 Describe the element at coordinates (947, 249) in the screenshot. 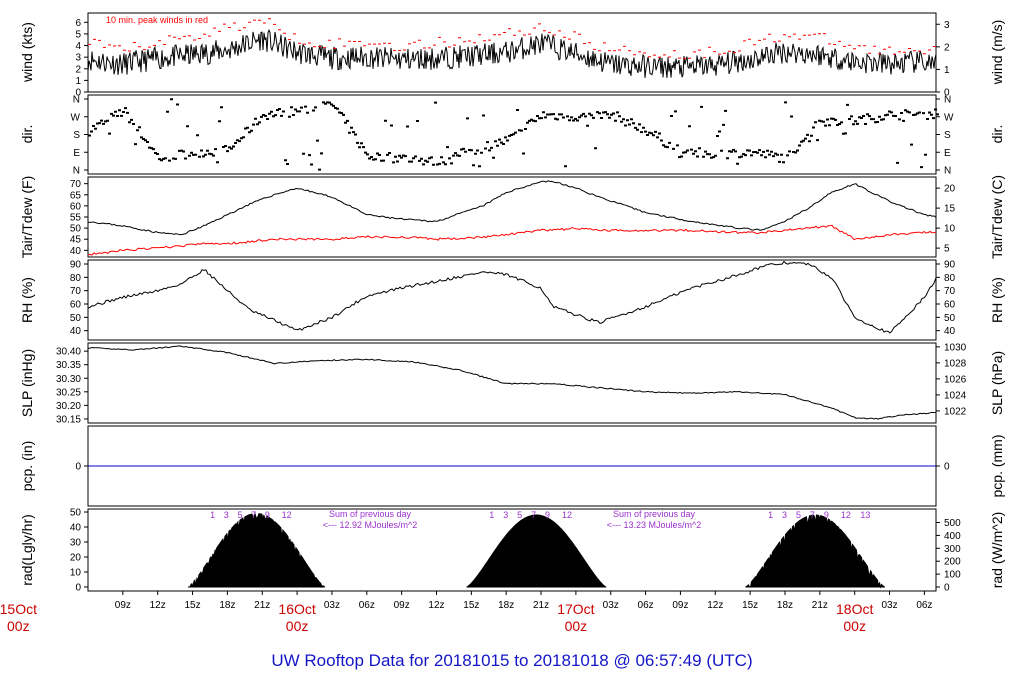

I see `temp-right-tick-label: 5` at that location.